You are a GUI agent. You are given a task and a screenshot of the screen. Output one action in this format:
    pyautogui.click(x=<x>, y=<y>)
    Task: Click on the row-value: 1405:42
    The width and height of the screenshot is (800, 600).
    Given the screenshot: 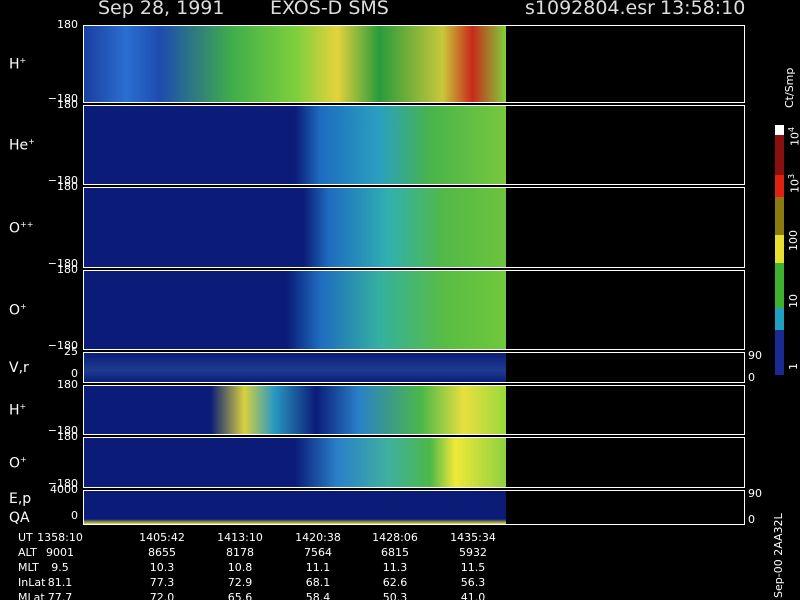 What is the action you would take?
    pyautogui.click(x=162, y=537)
    